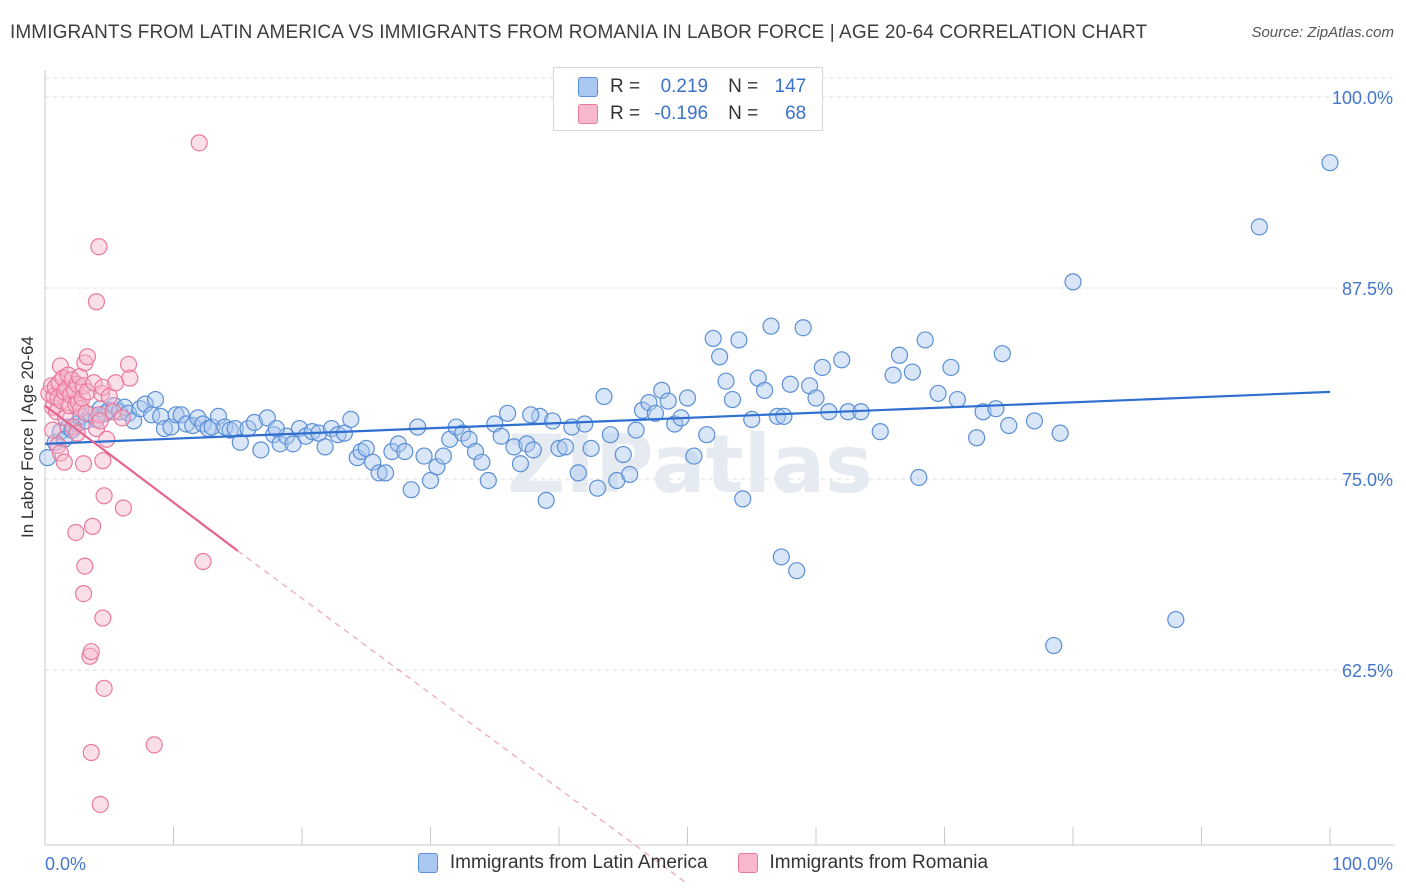 This screenshot has height=892, width=1406. What do you see at coordinates (462, 717) in the screenshot?
I see `trend-line-romania-extension` at bounding box center [462, 717].